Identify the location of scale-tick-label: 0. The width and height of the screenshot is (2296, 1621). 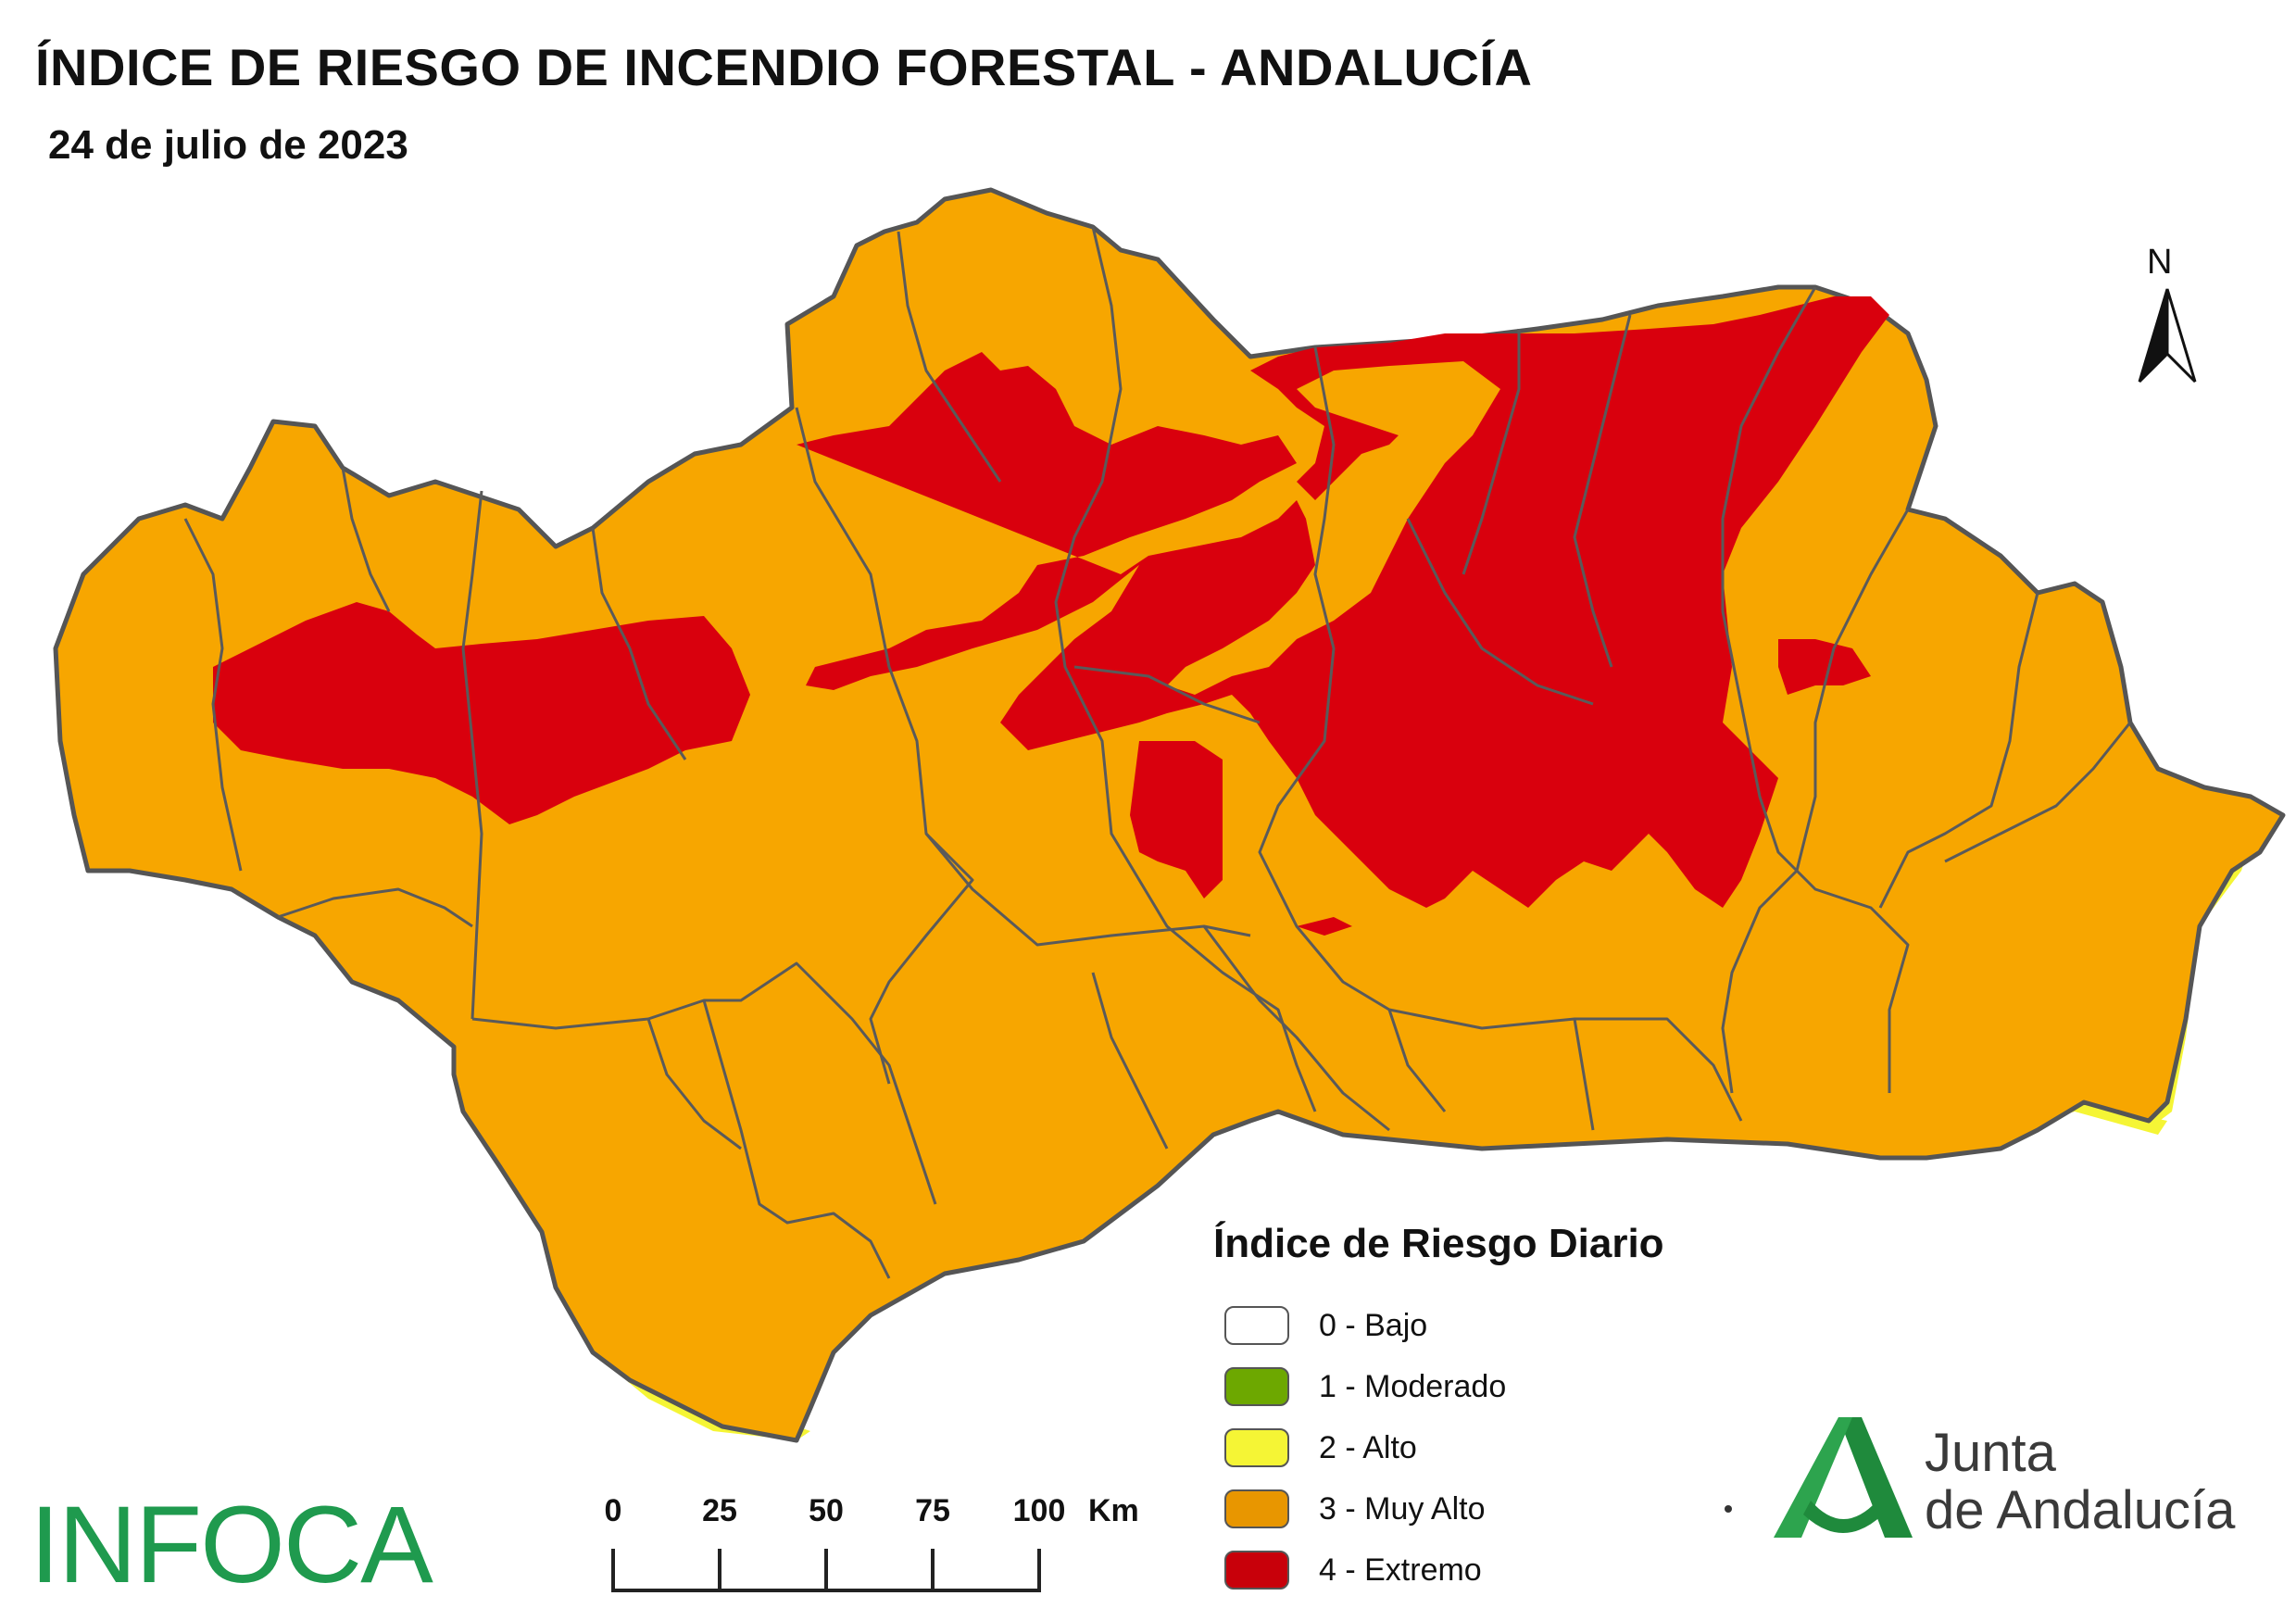
(613, 1510).